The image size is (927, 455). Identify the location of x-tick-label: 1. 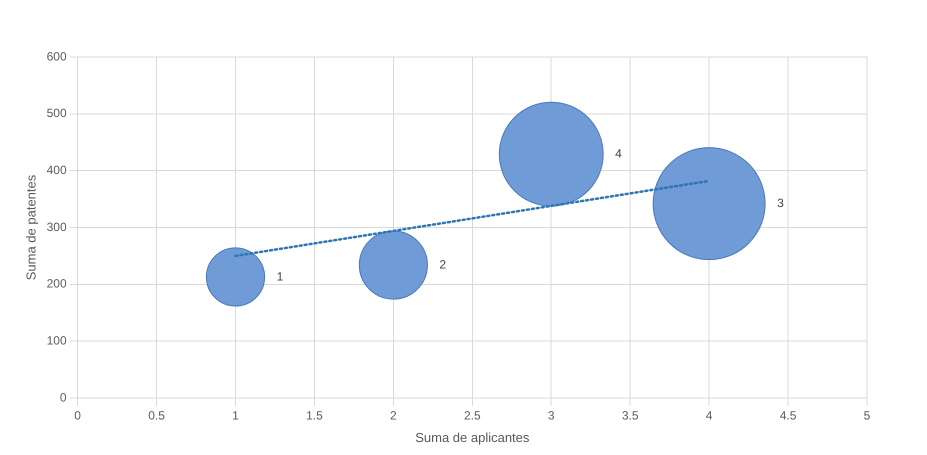
(236, 415).